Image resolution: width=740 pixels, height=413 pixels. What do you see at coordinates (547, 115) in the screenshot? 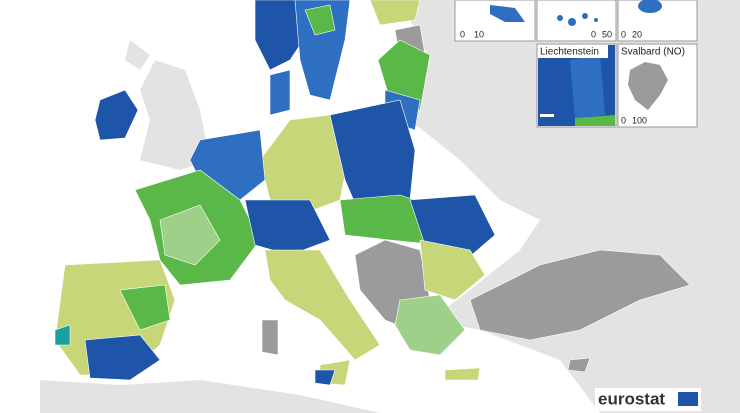
I see `scale-bar` at bounding box center [547, 115].